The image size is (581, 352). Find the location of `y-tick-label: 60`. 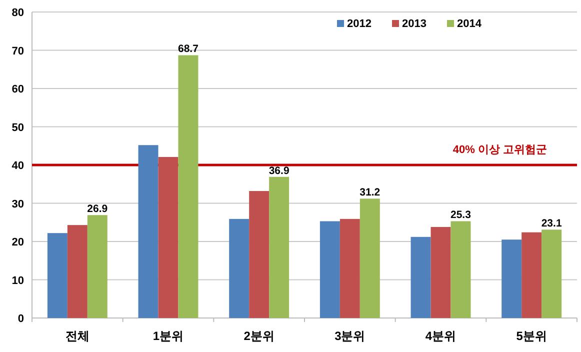

y-tick-label: 60 is located at coordinates (18, 90).